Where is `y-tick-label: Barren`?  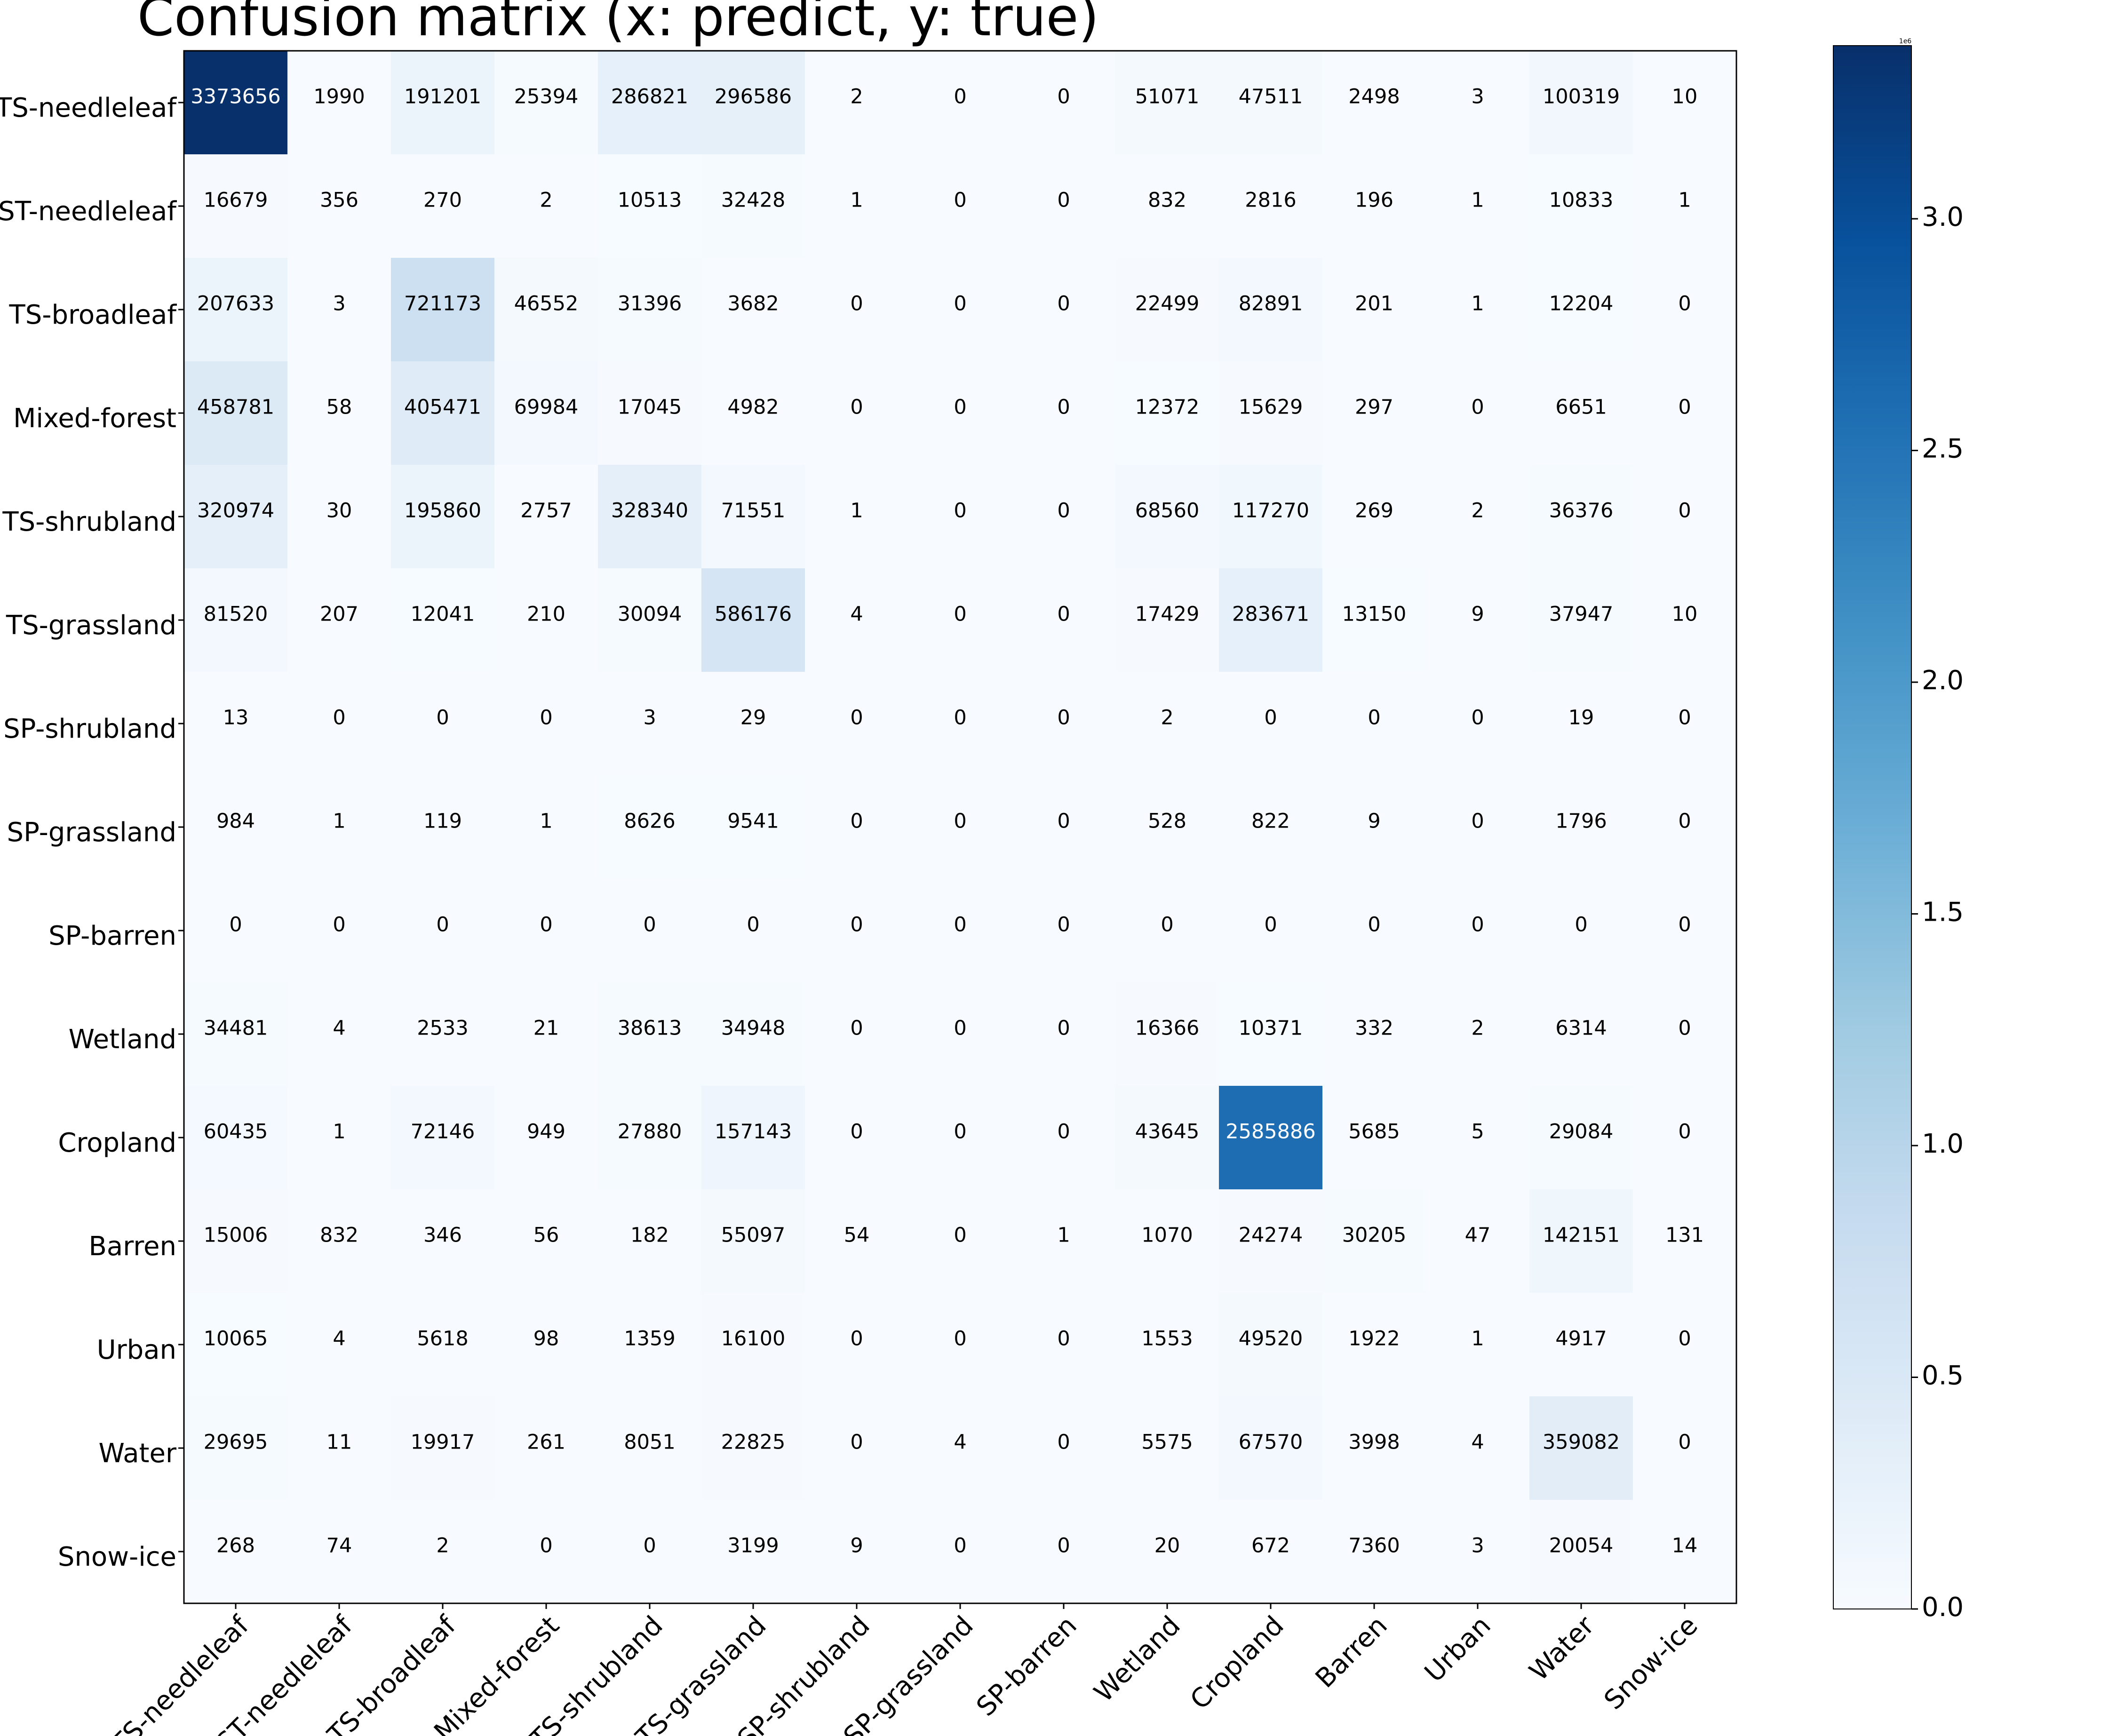 y-tick-label: Barren is located at coordinates (132, 1246).